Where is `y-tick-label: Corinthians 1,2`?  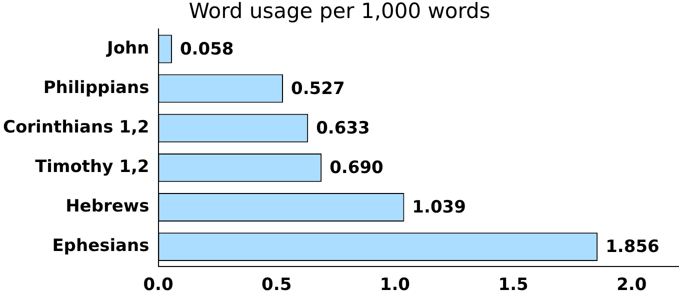
y-tick-label: Corinthians 1,2 is located at coordinates (76, 128).